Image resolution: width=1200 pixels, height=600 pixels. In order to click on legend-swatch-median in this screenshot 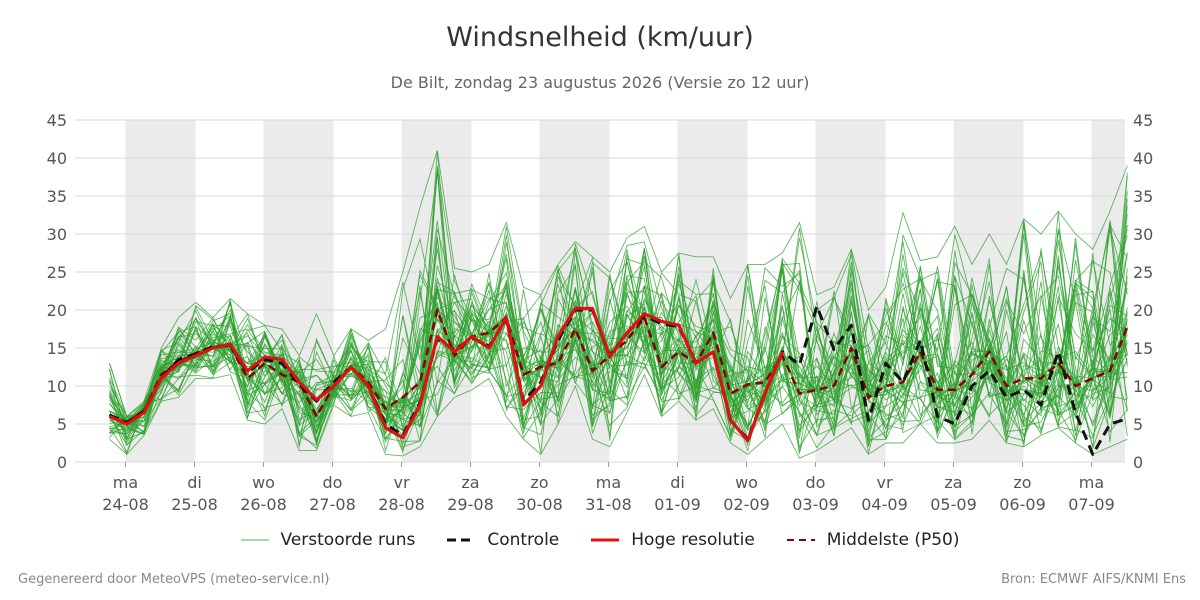, I will do `click(800, 540)`.